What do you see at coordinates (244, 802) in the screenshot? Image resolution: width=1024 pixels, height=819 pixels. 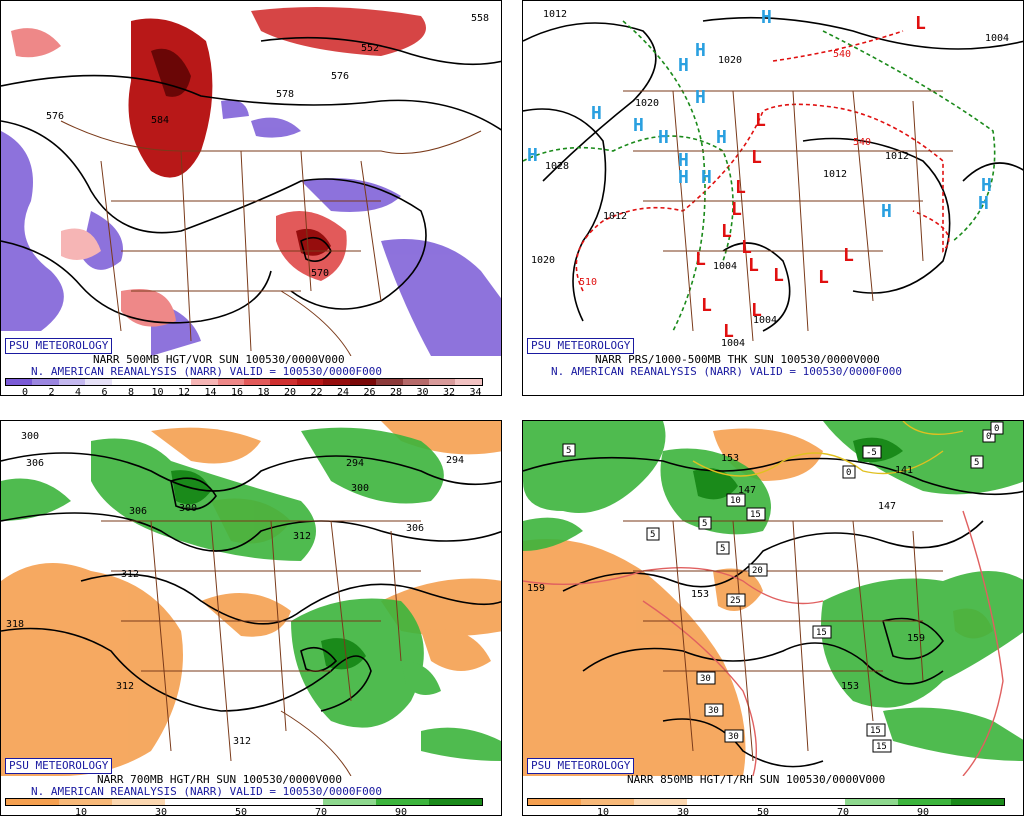 I see `rh-colorbar` at bounding box center [244, 802].